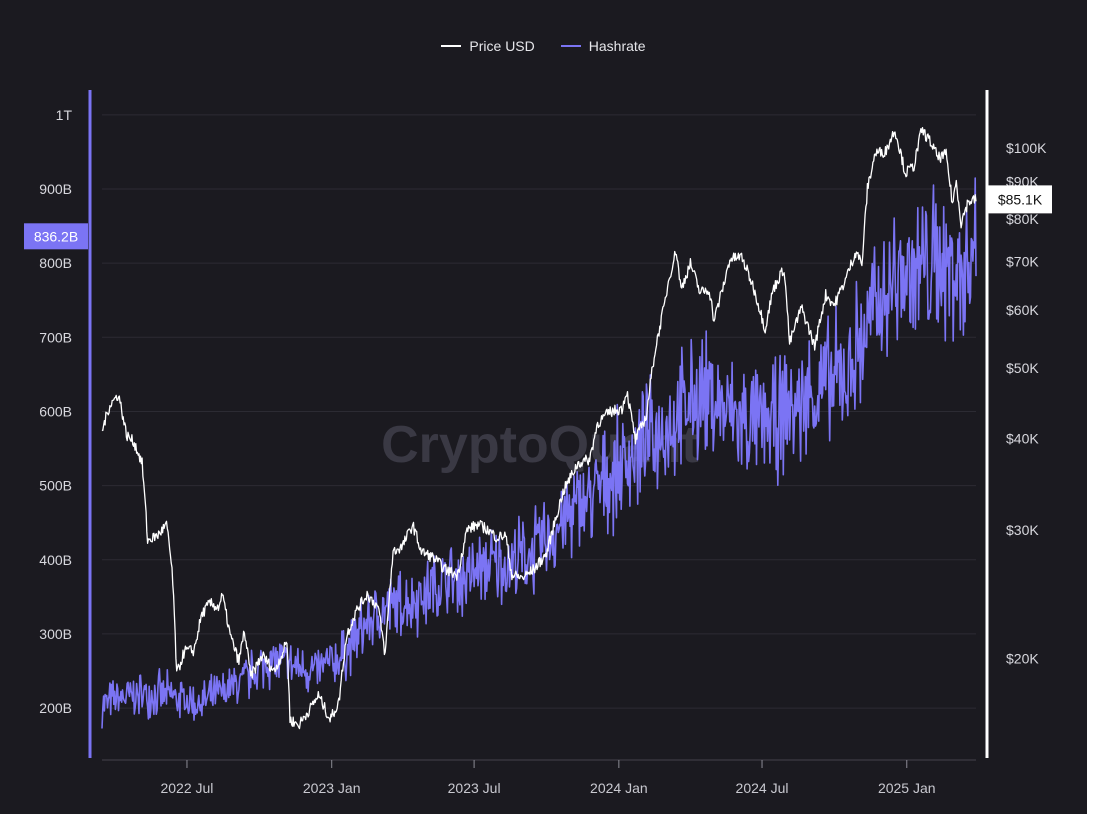  I want to click on y-left-tick-label: 500B, so click(55, 486).